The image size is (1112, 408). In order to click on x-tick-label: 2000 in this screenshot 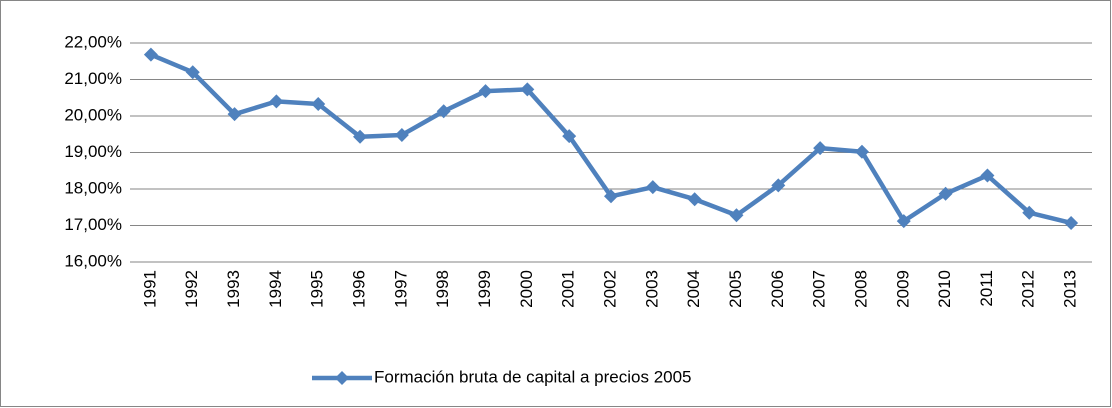, I will do `click(526, 289)`.